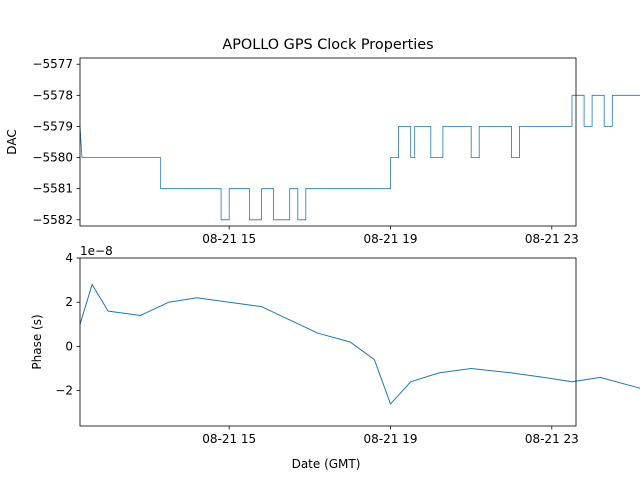 The height and width of the screenshot is (480, 640). Describe the element at coordinates (229, 439) in the screenshot. I see `phase-x-tick-label: 08-21 15` at that location.